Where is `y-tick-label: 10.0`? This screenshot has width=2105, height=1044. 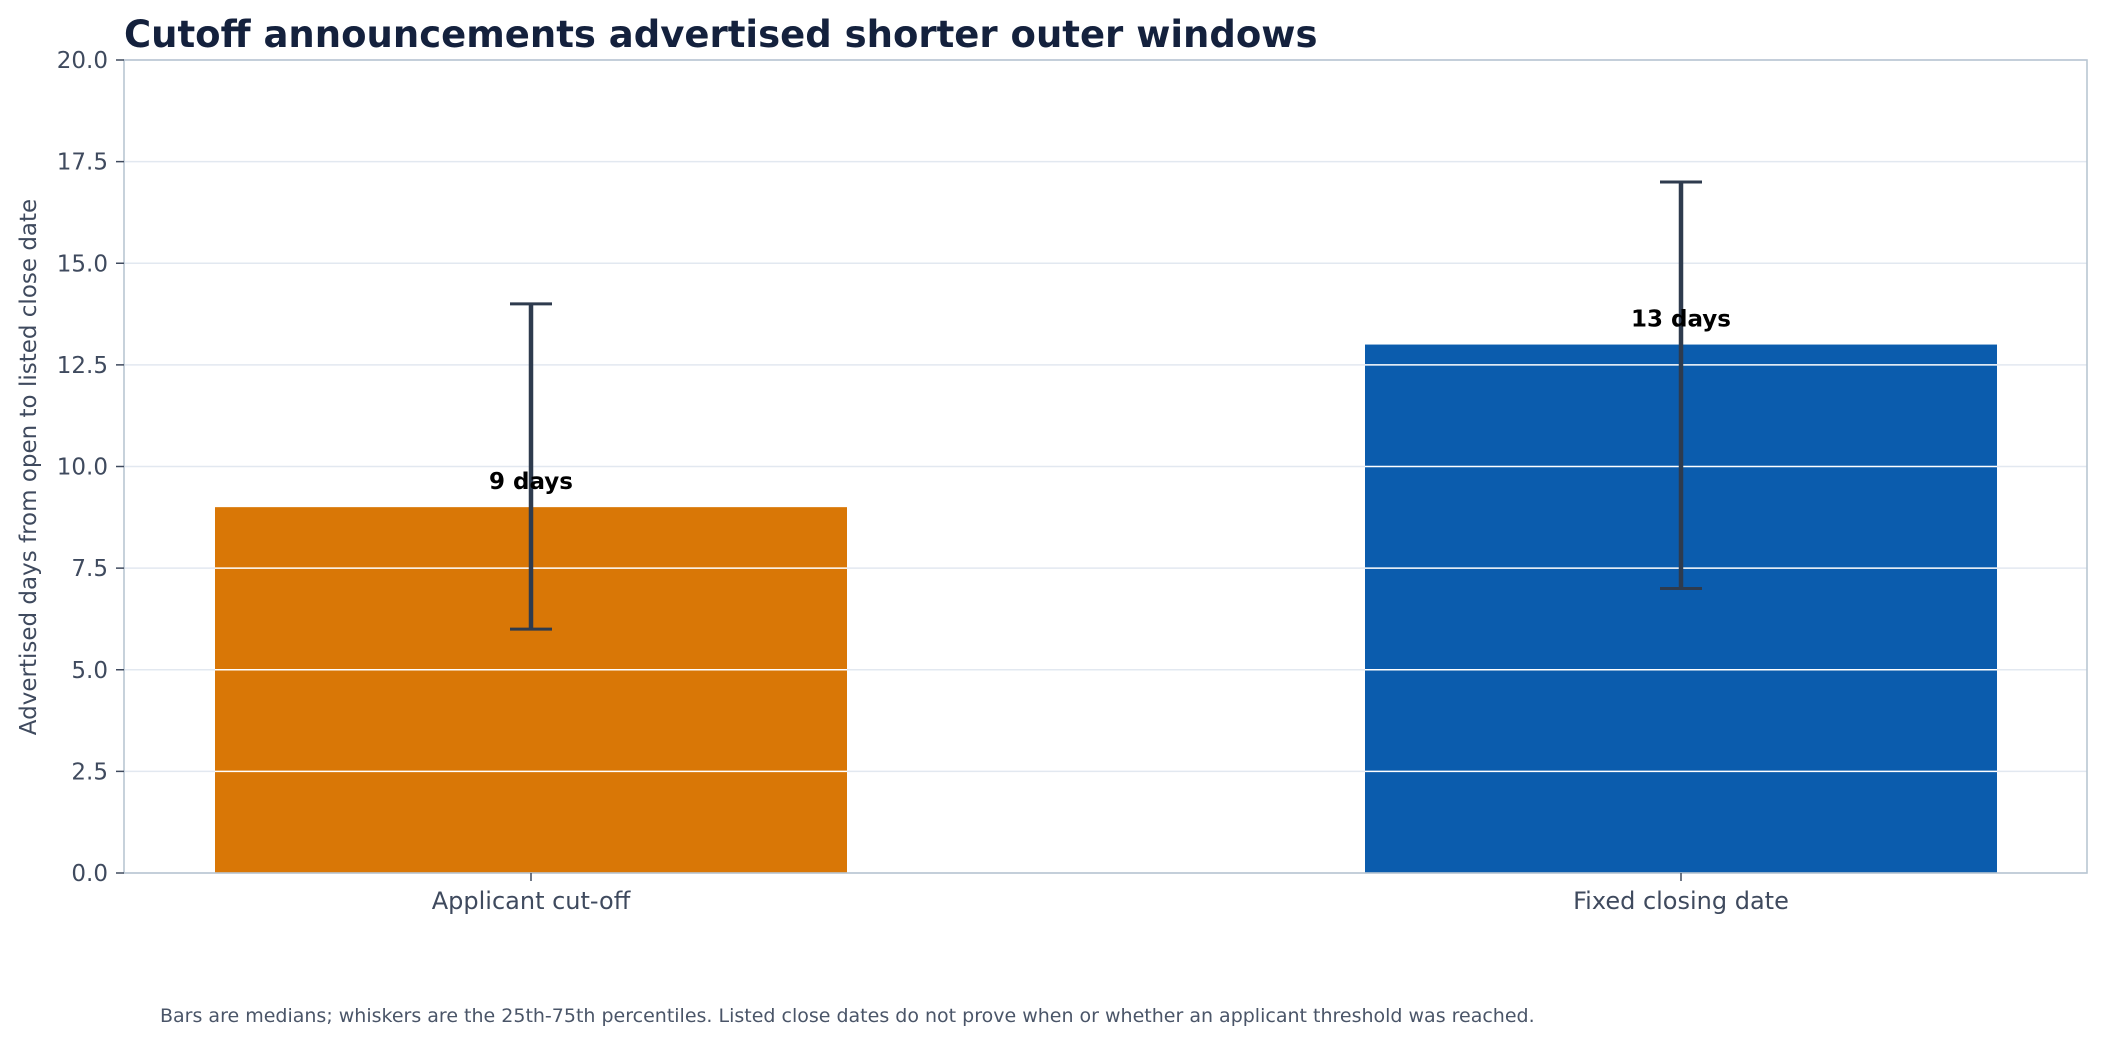
y-tick-label: 10.0 is located at coordinates (82, 468).